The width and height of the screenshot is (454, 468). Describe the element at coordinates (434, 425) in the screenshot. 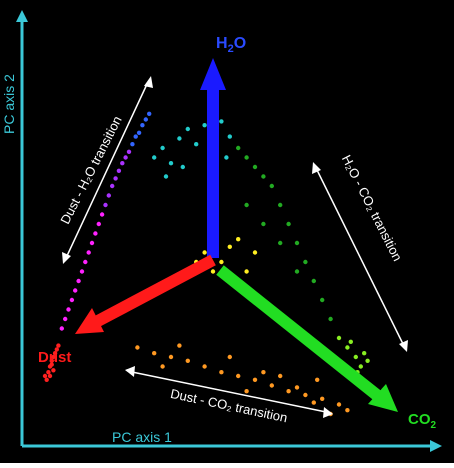

I see `endmember-label-co2-sub: 2` at that location.